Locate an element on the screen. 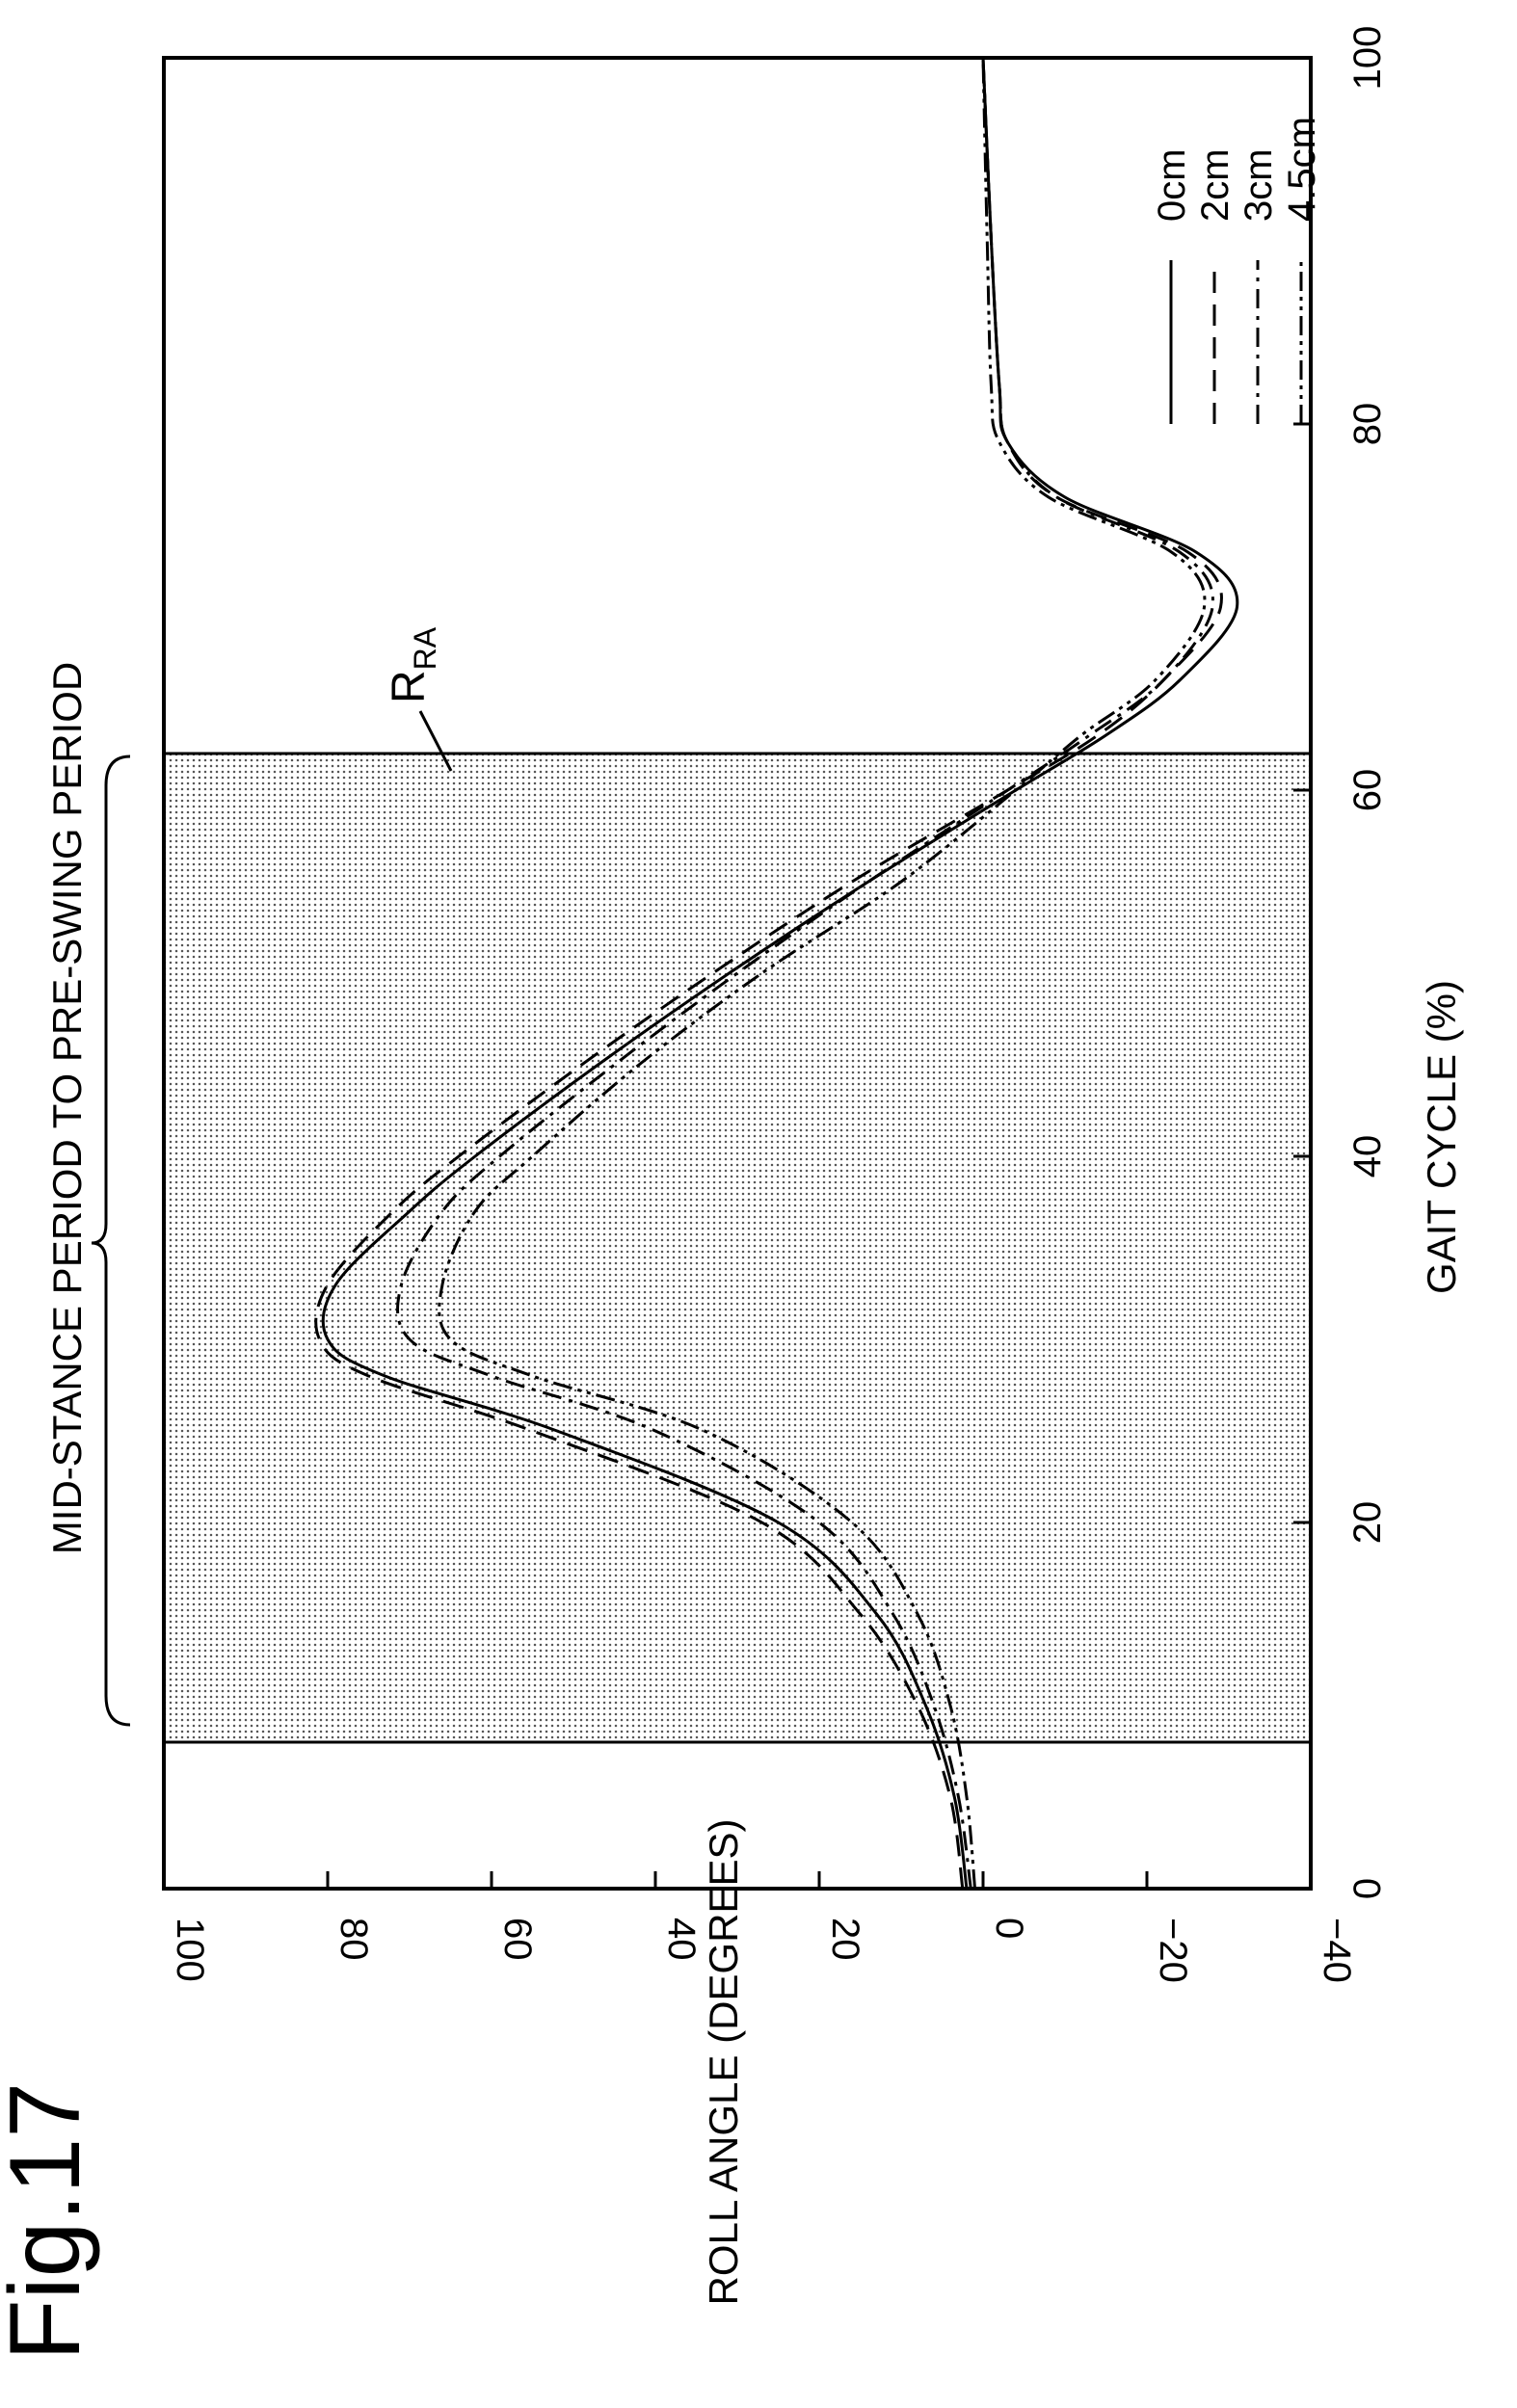  legend-label-3cm: 3cm is located at coordinates (1259, 185).